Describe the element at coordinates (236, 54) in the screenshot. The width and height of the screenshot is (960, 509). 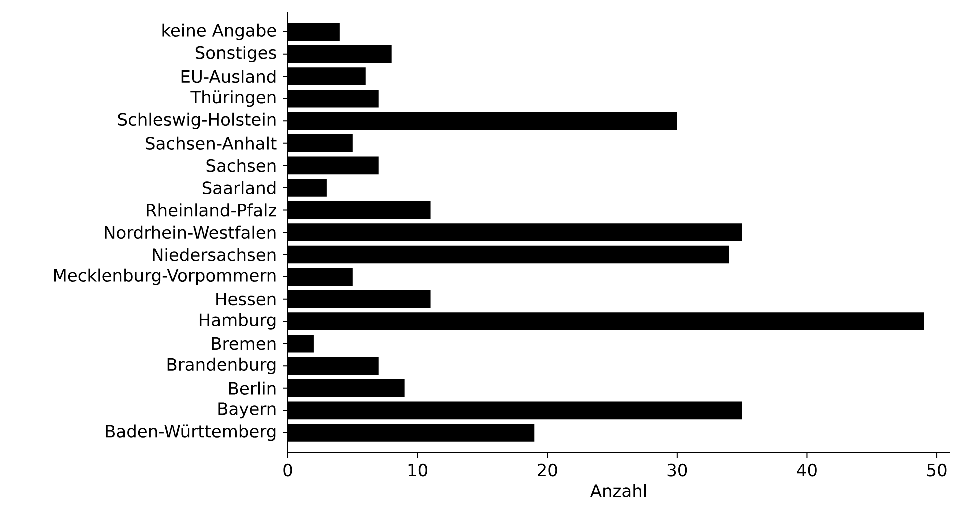
I see `y-tick-label: Sonstiges` at that location.